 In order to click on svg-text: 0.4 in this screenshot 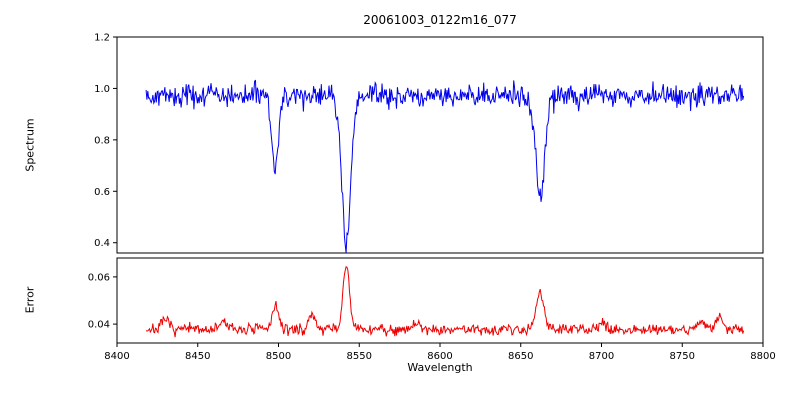, I will do `click(102, 243)`.